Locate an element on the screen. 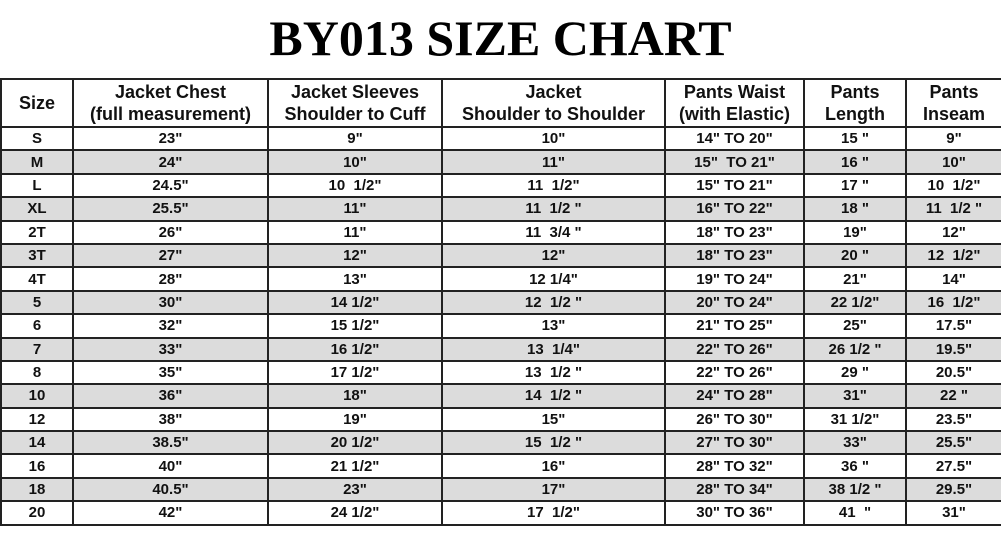 The height and width of the screenshot is (549, 1001). cell-pants-waist: 27" TO 30" is located at coordinates (734, 443).